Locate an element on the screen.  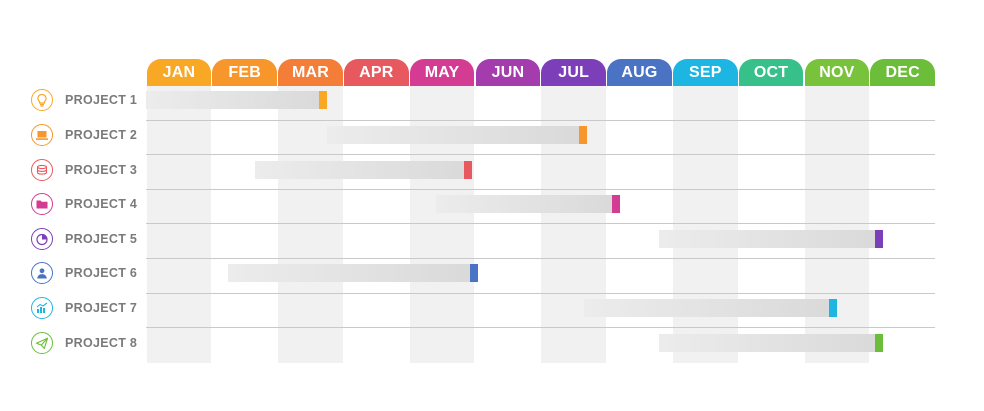
bar-chart-icon is located at coordinates (42, 307).